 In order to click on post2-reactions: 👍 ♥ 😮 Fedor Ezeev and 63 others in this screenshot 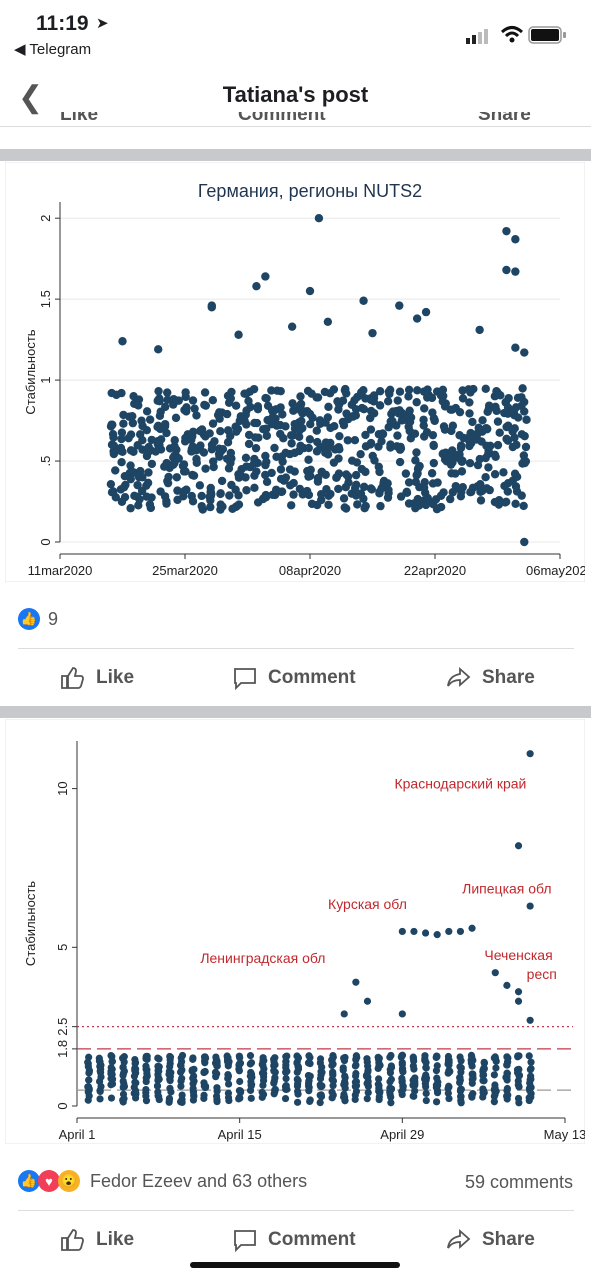, I will do `click(162, 1181)`.